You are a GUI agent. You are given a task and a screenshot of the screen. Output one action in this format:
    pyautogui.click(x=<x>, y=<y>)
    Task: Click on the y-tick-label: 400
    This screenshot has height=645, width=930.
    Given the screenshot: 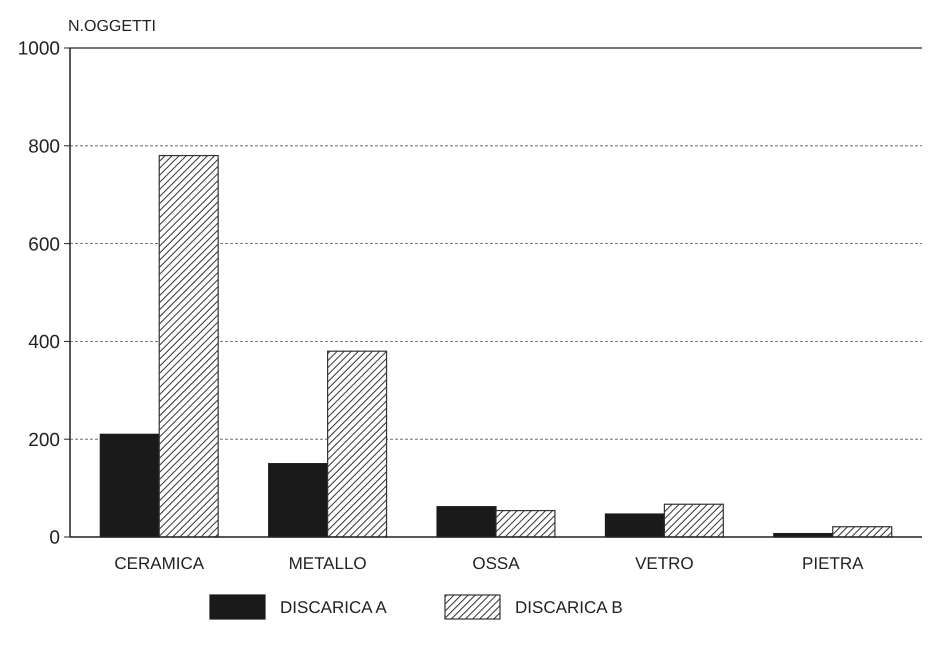 What is the action you would take?
    pyautogui.click(x=44, y=343)
    